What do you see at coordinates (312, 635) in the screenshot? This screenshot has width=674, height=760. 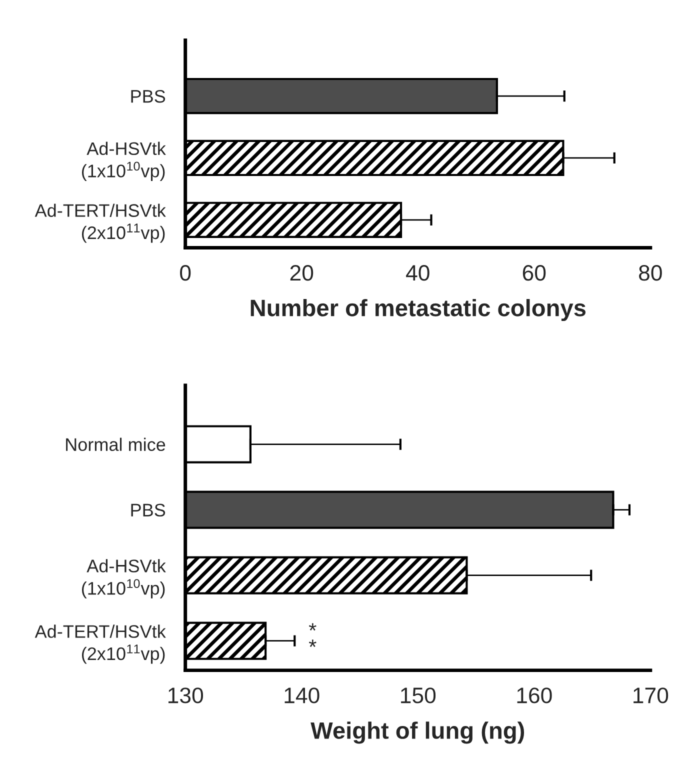 I see `annotation: * *` at bounding box center [312, 635].